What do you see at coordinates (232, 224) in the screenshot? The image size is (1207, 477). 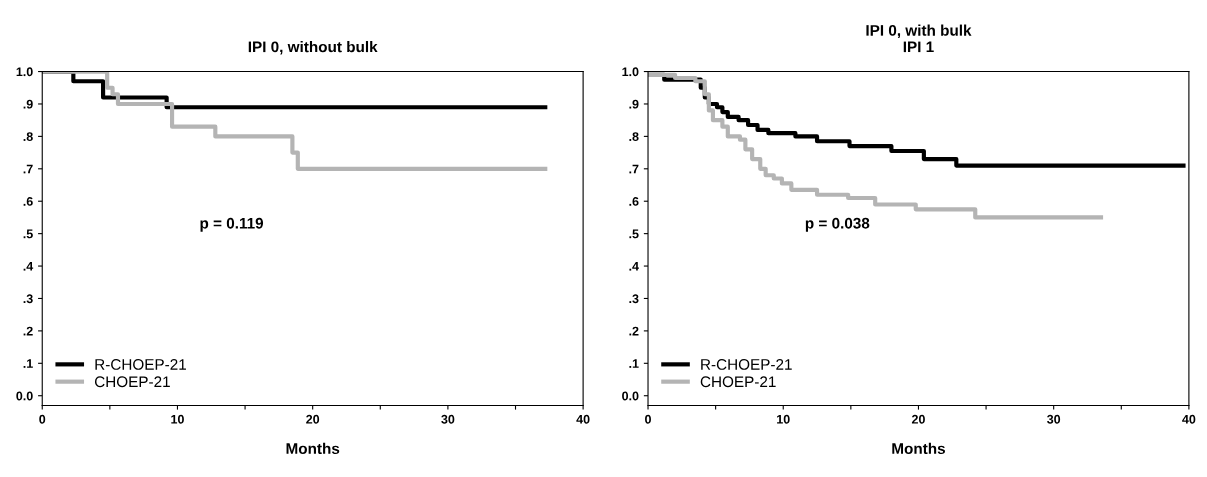 I see `annotation: p = 0.119` at bounding box center [232, 224].